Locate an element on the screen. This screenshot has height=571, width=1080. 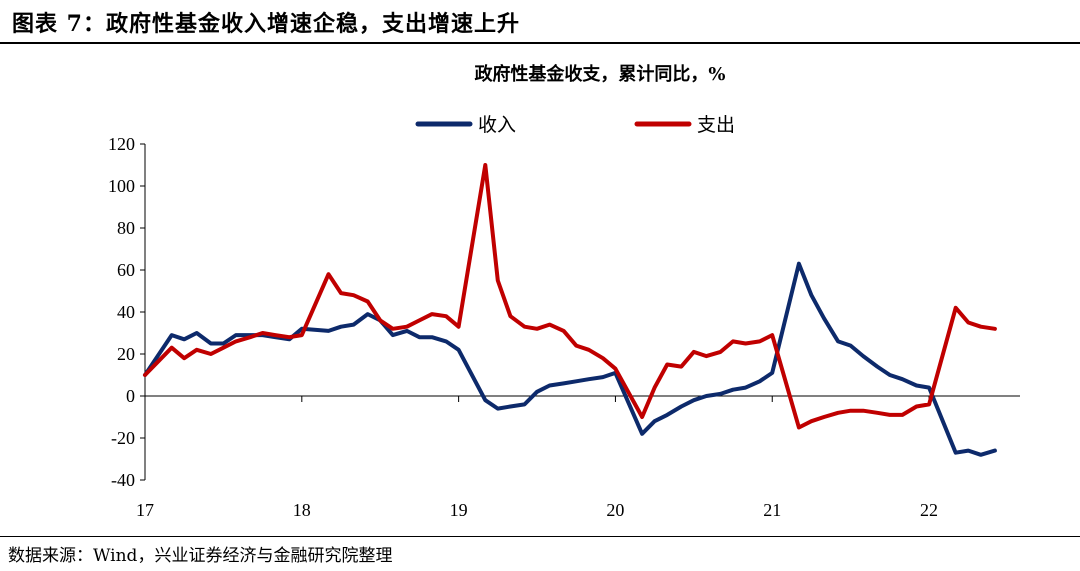
y-tick-label: 120 is located at coordinates (121, 144).